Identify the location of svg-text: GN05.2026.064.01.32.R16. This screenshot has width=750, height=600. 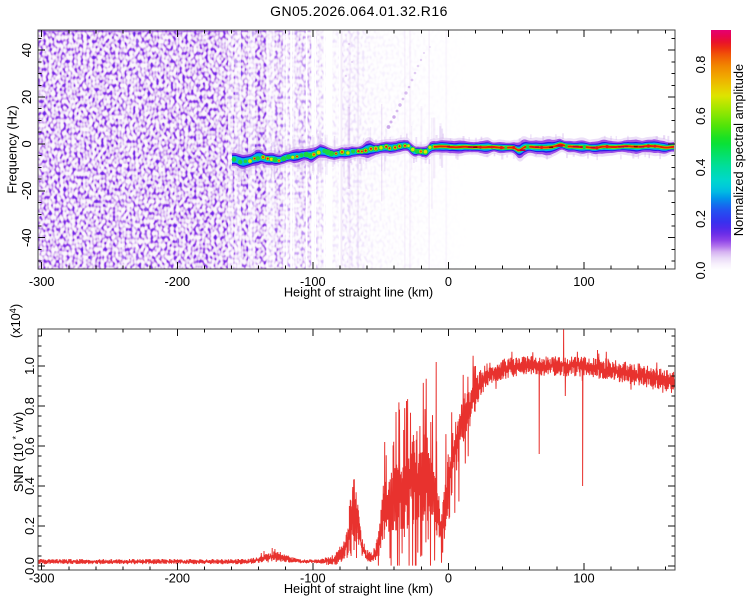
(359, 11).